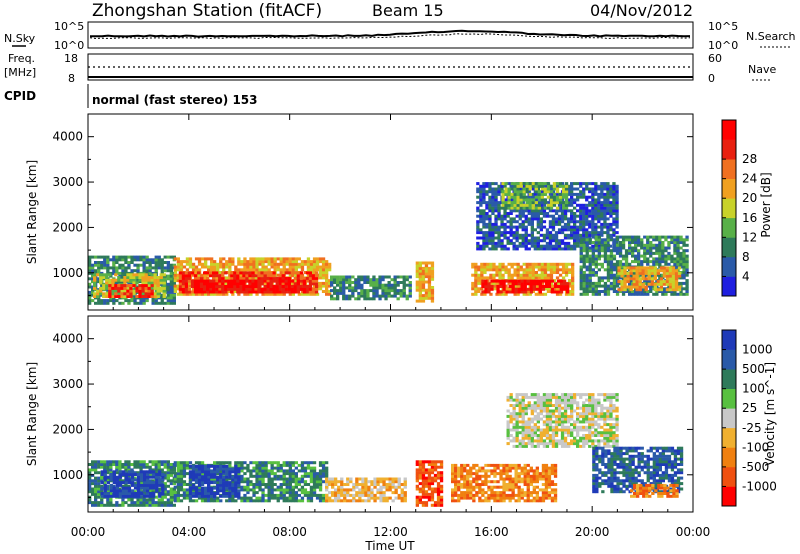 This screenshot has width=800, height=554. What do you see at coordinates (746, 257) in the screenshot?
I see `colorbar-tick-label: 8` at bounding box center [746, 257].